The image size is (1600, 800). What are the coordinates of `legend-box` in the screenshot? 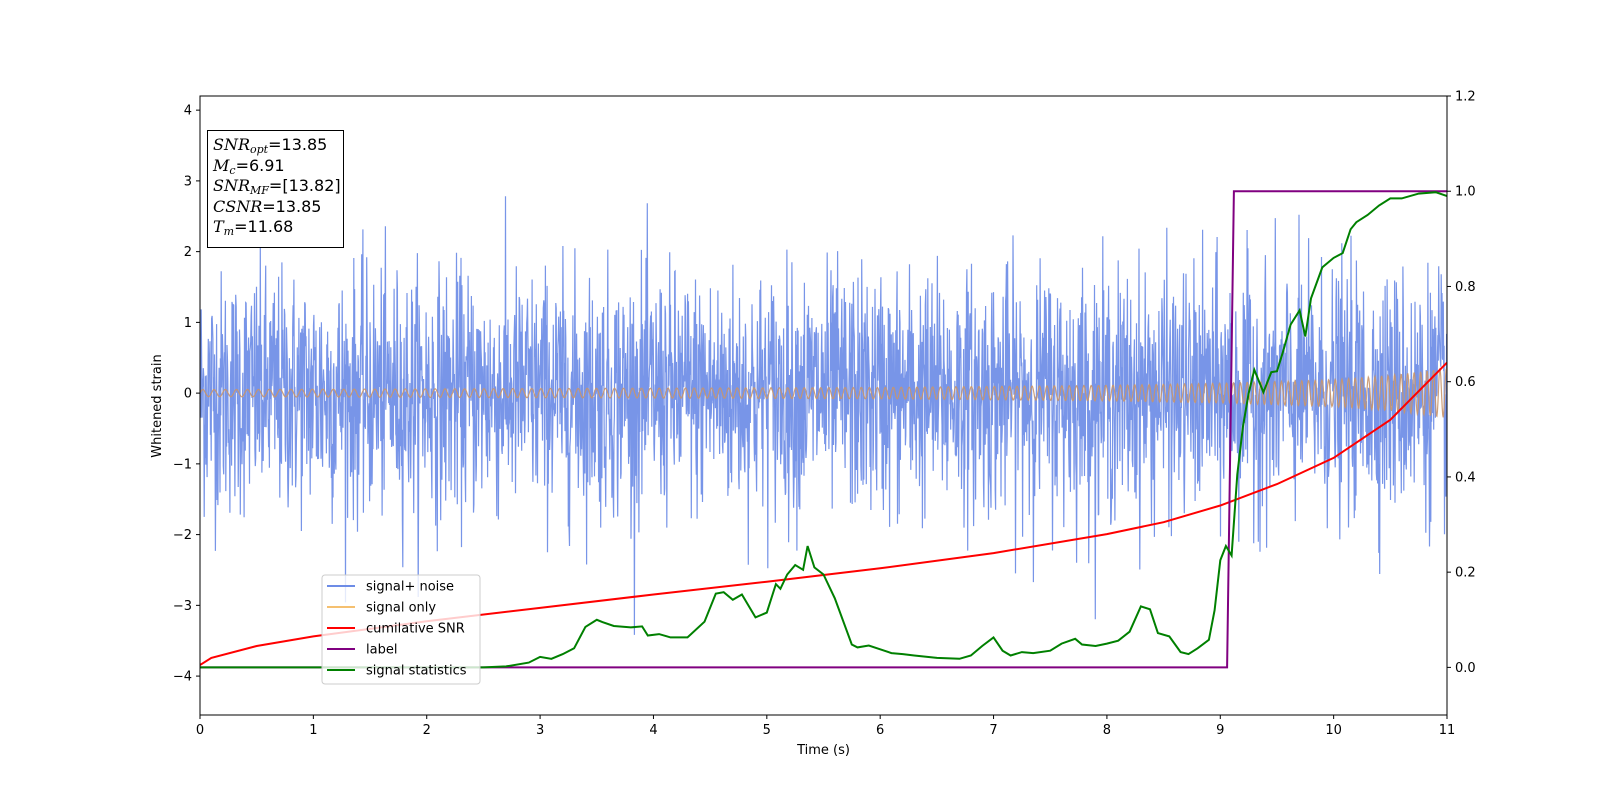 It's located at (401, 629).